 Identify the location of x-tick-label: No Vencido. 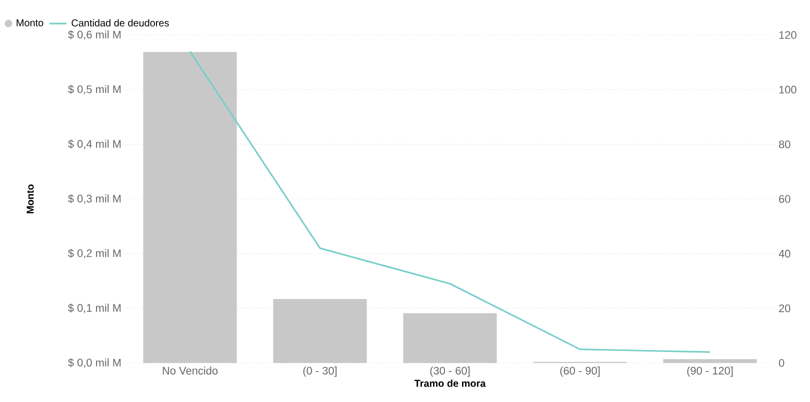
(190, 370).